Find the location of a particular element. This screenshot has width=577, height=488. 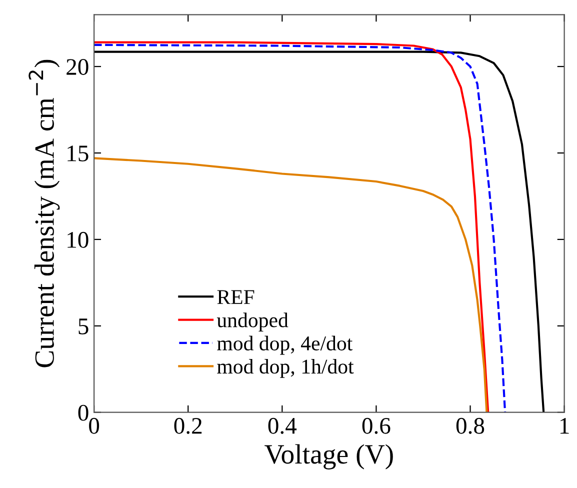

x-tick-label: 0.6 is located at coordinates (376, 426).